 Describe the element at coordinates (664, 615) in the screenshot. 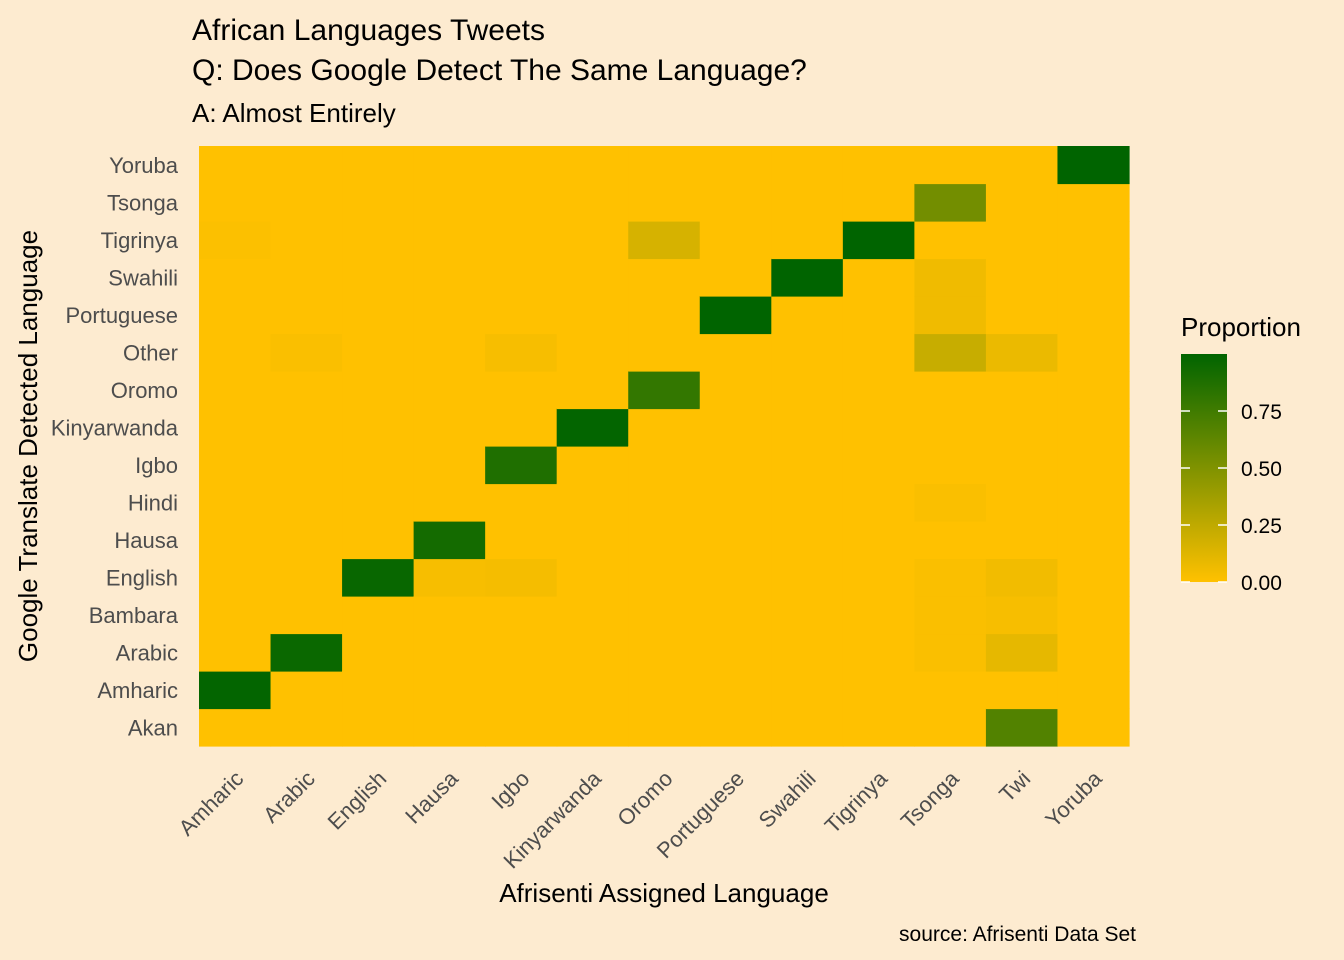

I see `heatmap-cell-oromo-bambara` at that location.